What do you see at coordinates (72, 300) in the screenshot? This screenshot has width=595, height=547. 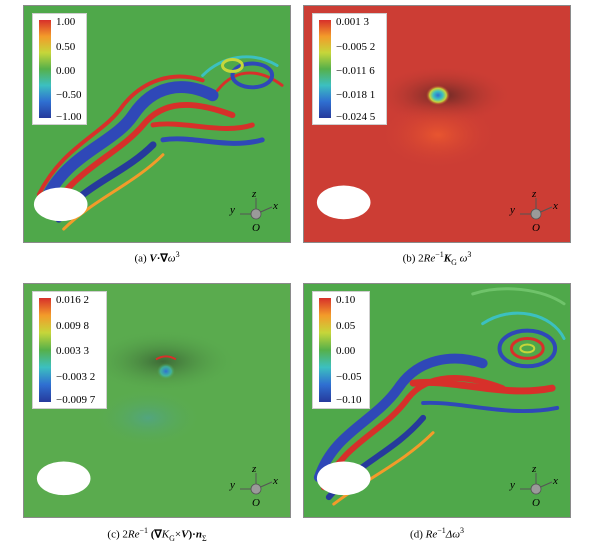 I see `colorbar-tick-label: 0.016 2` at bounding box center [72, 300].